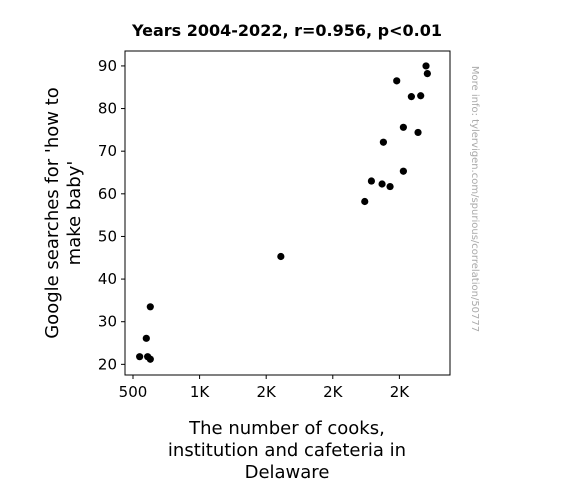 The height and width of the screenshot is (500, 575). What do you see at coordinates (107, 151) in the screenshot?
I see `y-tick-label: 70` at bounding box center [107, 151].